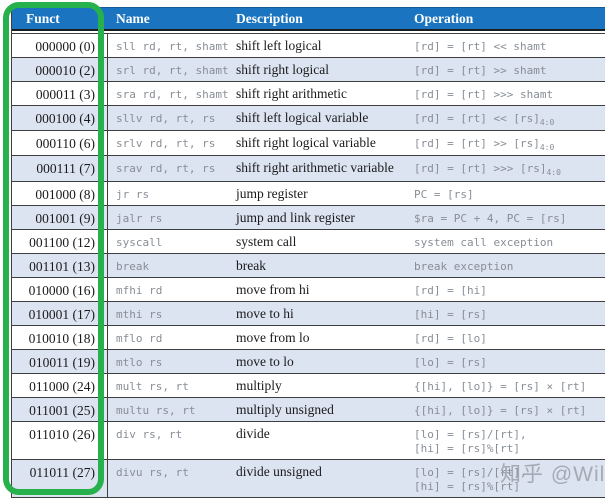  What do you see at coordinates (282, 69) in the screenshot?
I see `description-cell: shift right logical` at bounding box center [282, 69].